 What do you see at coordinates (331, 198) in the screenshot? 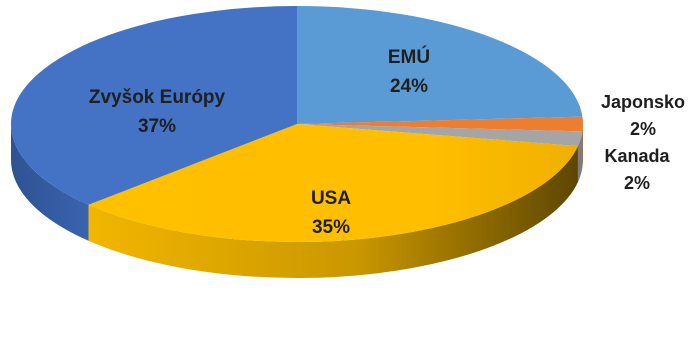
I see `label-usa-name: USA` at bounding box center [331, 198].